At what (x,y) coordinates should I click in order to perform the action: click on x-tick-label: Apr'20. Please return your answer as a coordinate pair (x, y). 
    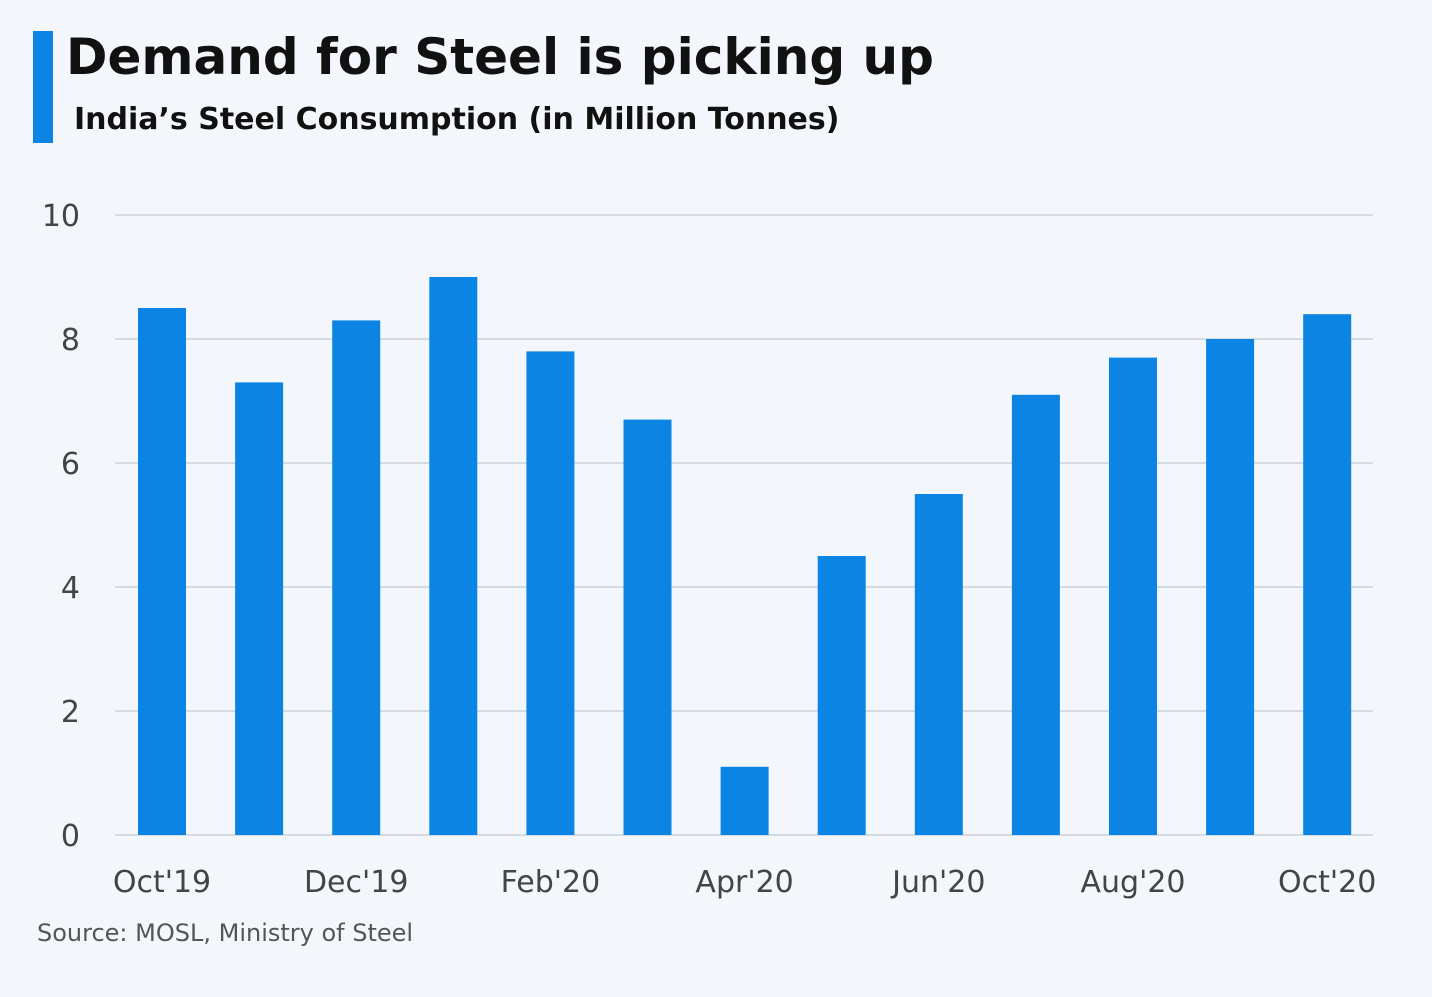
    Looking at the image, I should click on (744, 882).